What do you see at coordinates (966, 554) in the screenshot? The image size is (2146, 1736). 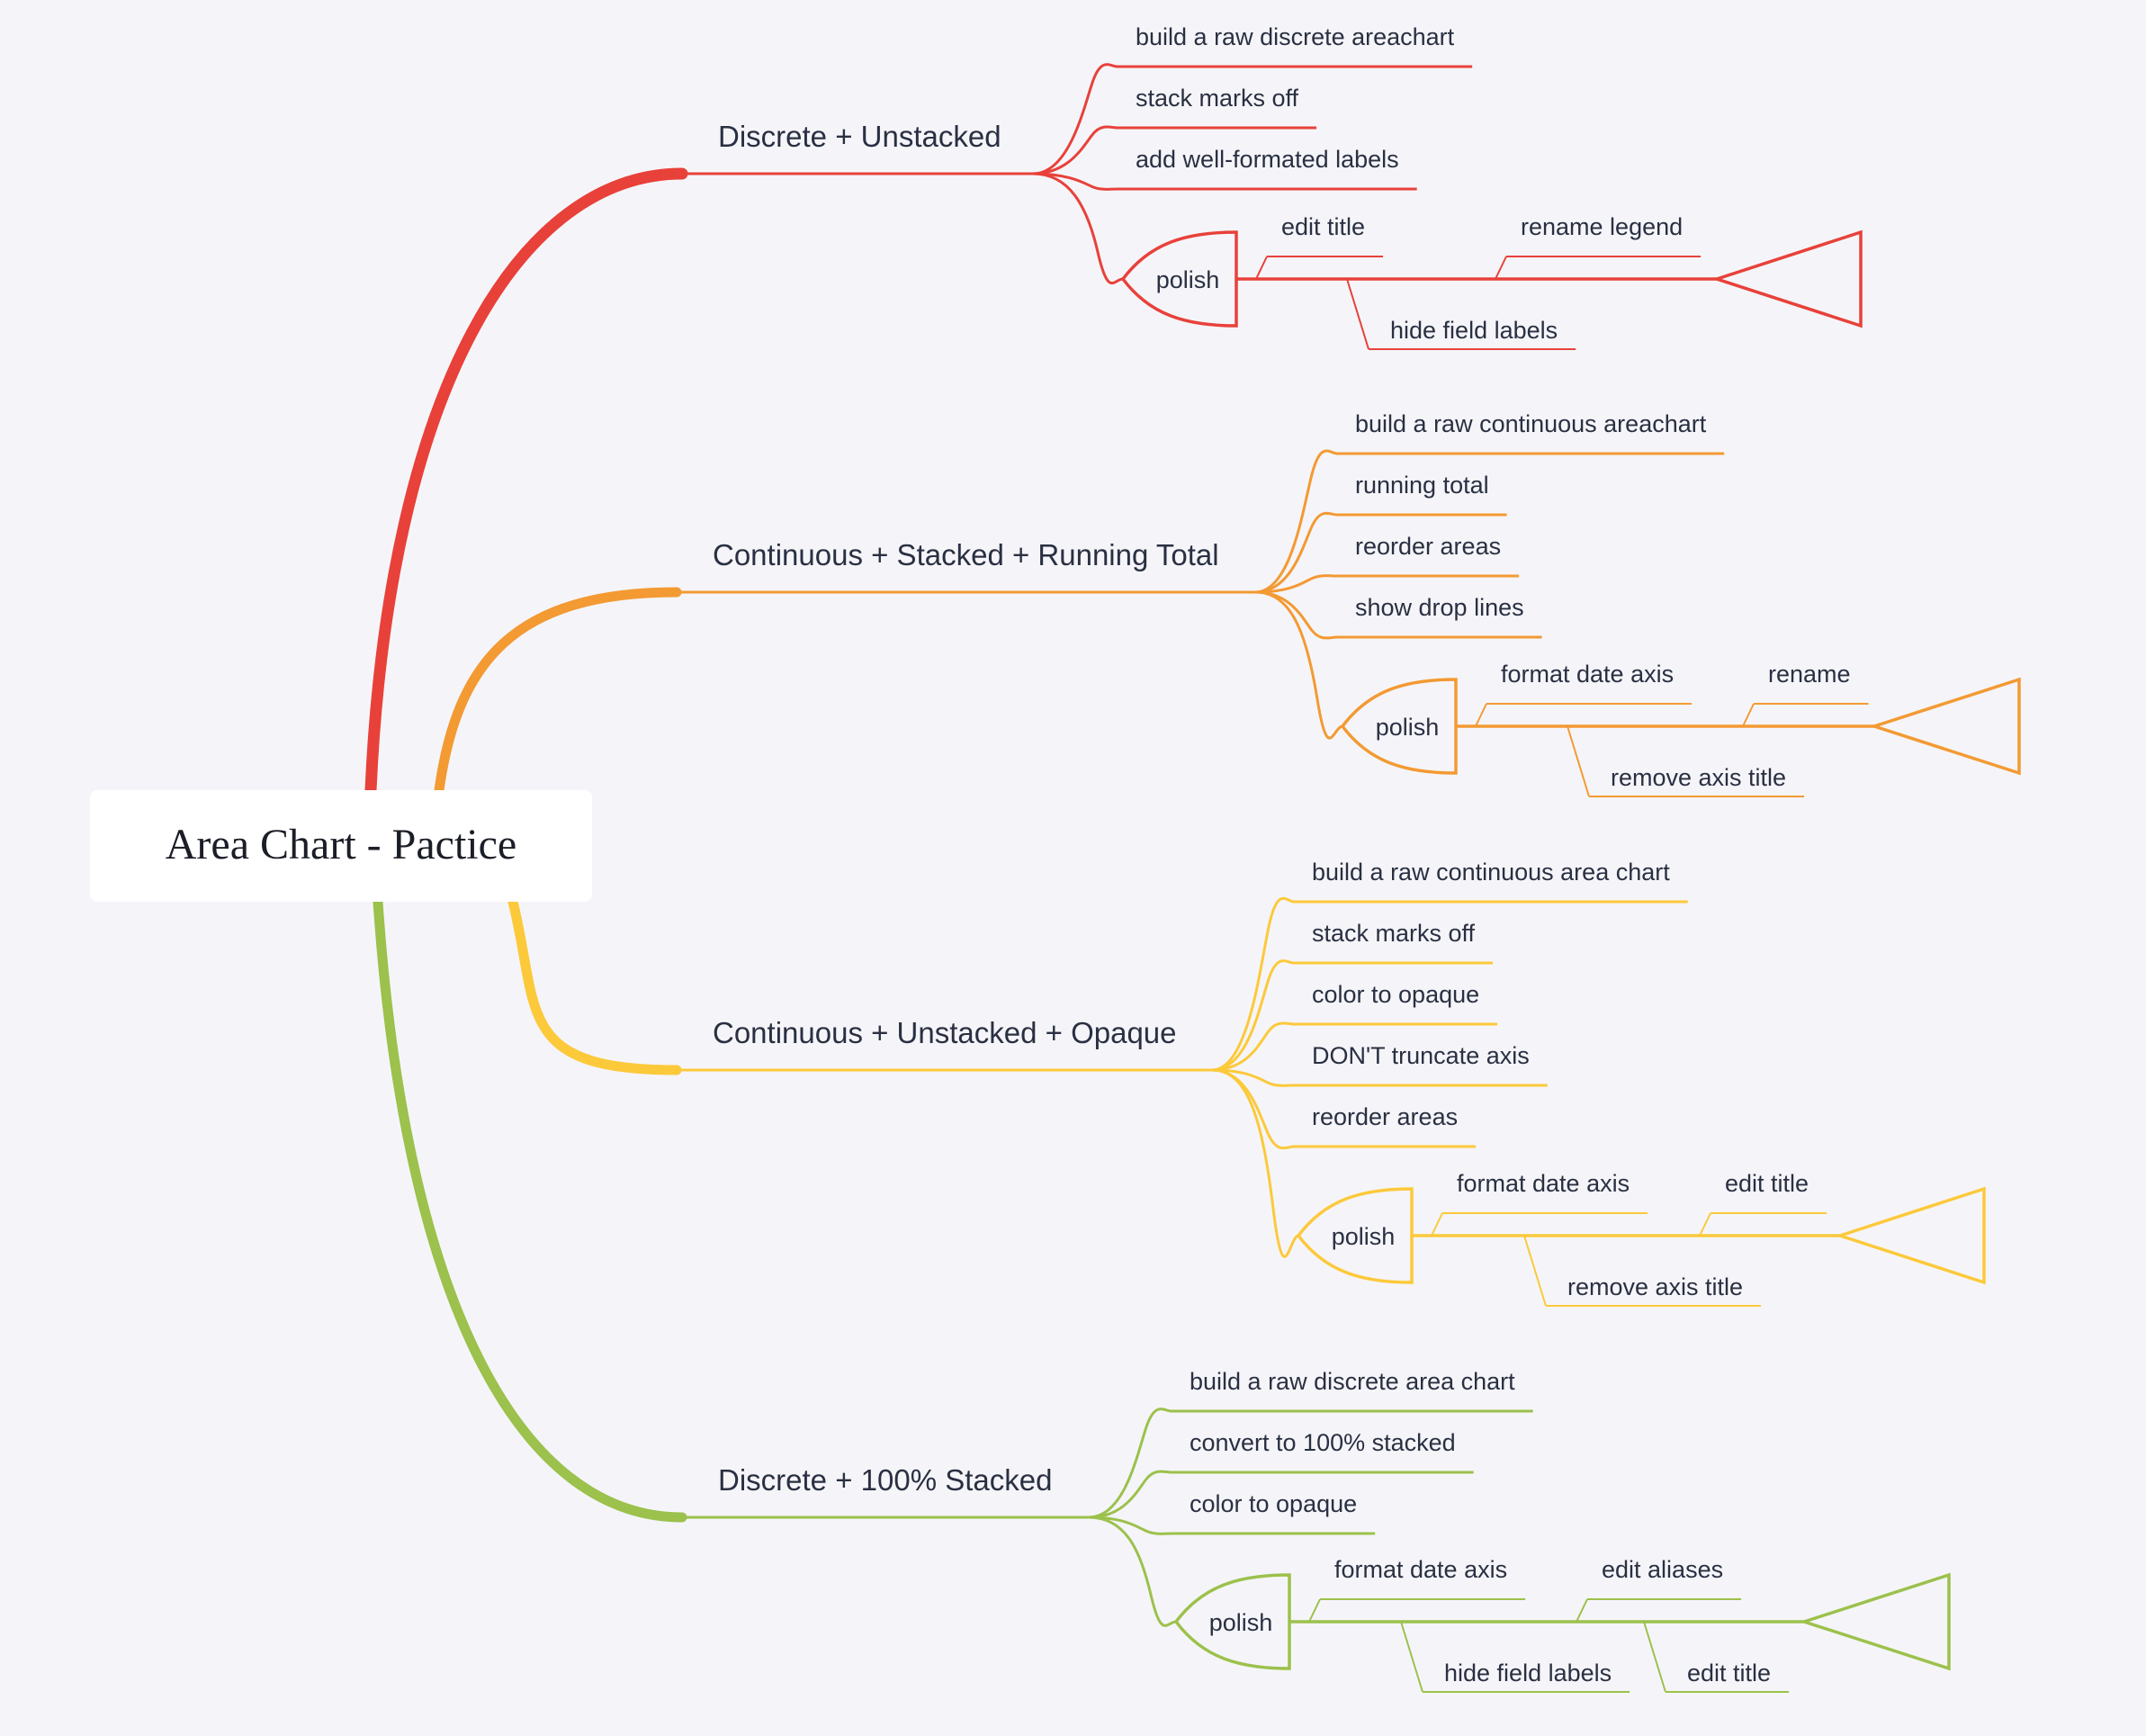 I see `branch-title: Continuous + Stacked + Running Total` at bounding box center [966, 554].